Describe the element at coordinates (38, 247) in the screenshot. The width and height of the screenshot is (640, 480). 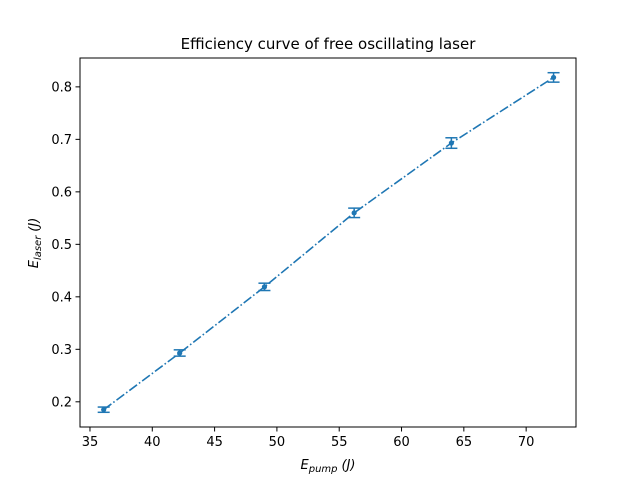
I see `y-axis-label-sub: laser` at that location.